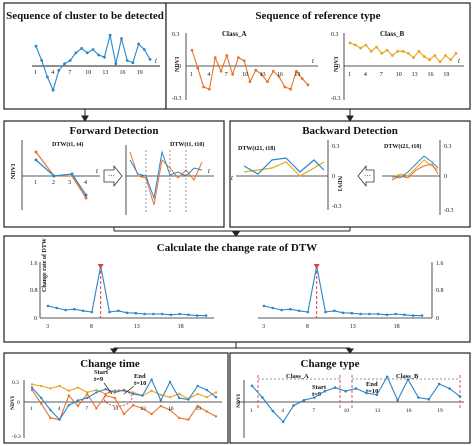 The height and width of the screenshot is (446, 474). What do you see at coordinates (53, 183) in the screenshot?
I see `svg-text: 2` at bounding box center [53, 183].